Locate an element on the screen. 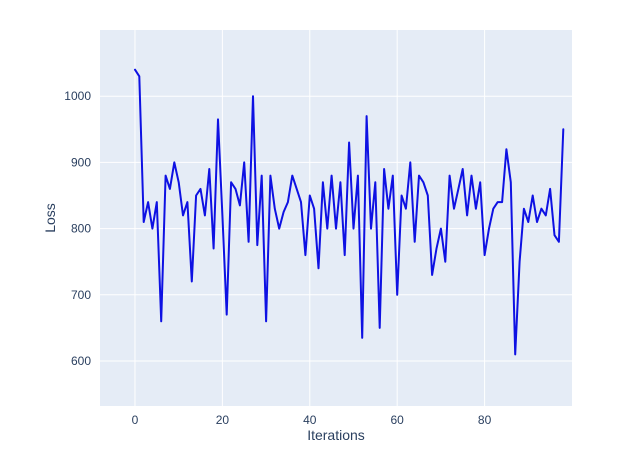 This screenshot has height=472, width=621. x-axis-title: Iterations is located at coordinates (336, 435).